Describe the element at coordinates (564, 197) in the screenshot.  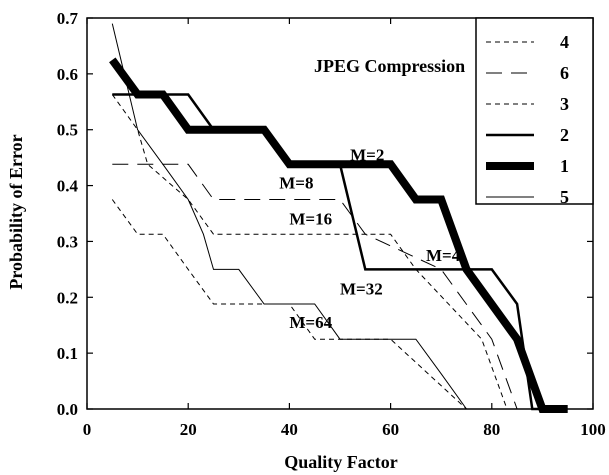
I see `legend-label: 5` at that location.